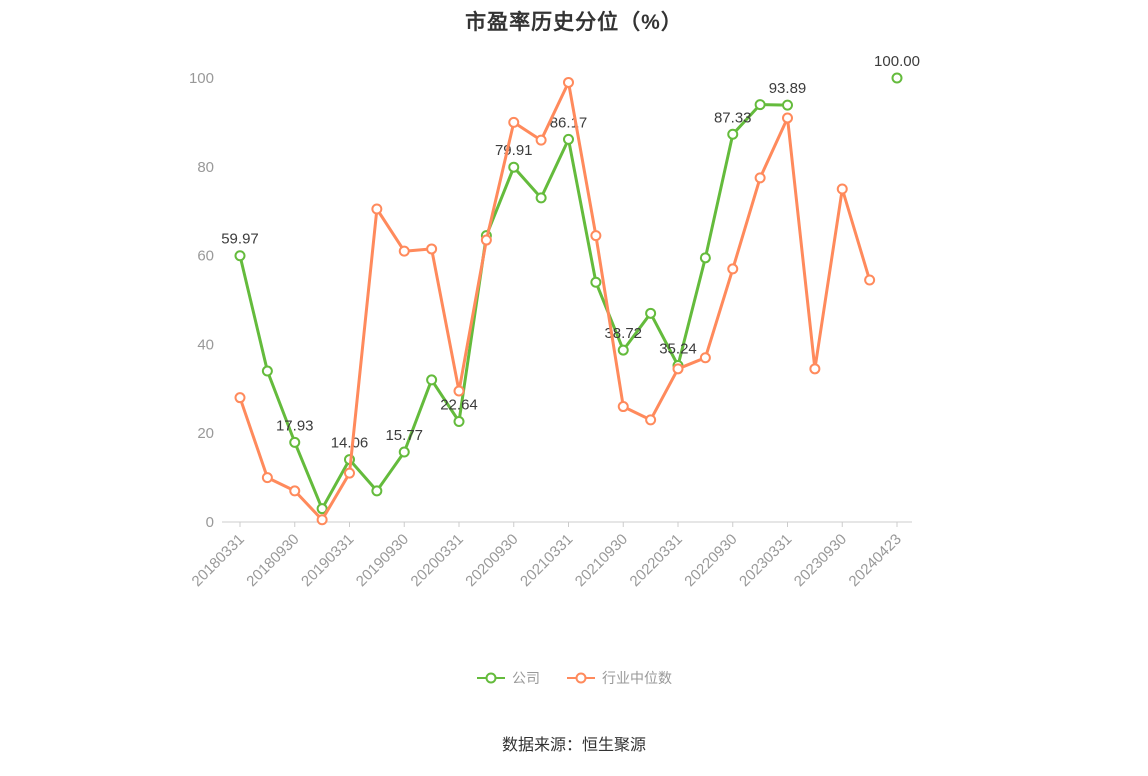  What do you see at coordinates (733, 117) in the screenshot?
I see `data-point-label: 87.33` at bounding box center [733, 117].